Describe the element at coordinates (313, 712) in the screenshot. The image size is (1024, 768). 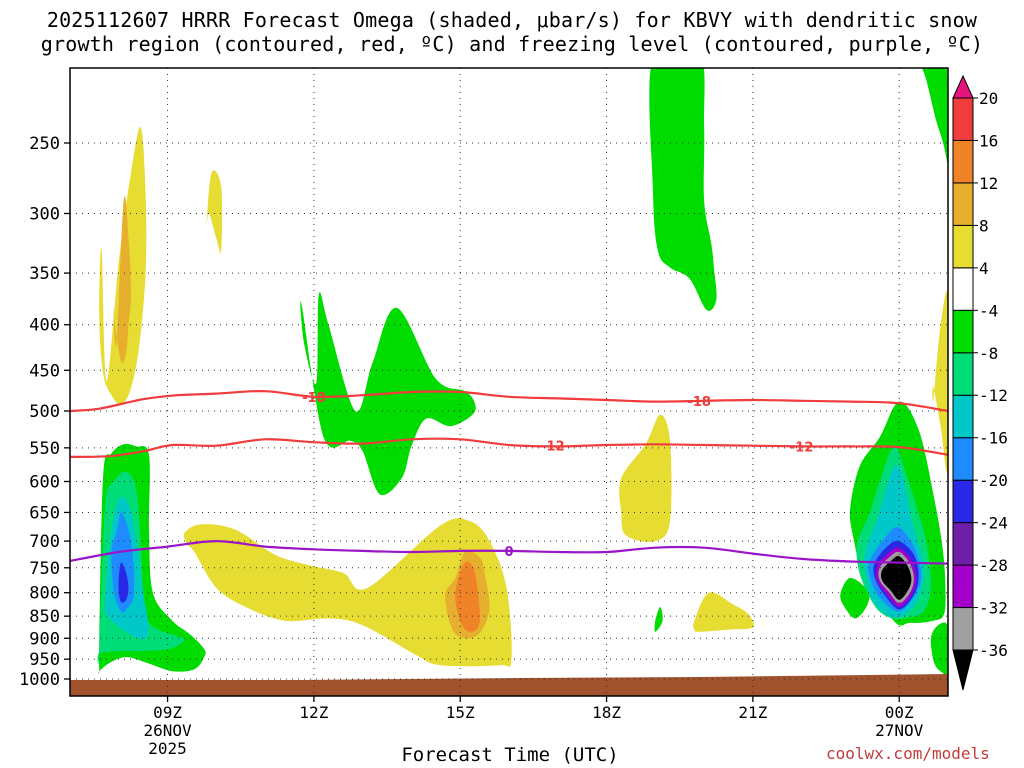
I see `x-tick-label-12Z: 12Z` at that location.